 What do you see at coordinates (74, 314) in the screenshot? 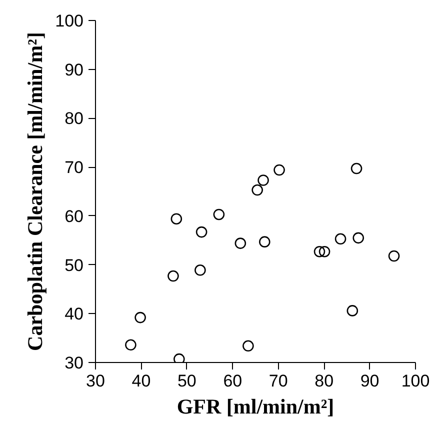
I see `y-tick-label: 40` at bounding box center [74, 314].